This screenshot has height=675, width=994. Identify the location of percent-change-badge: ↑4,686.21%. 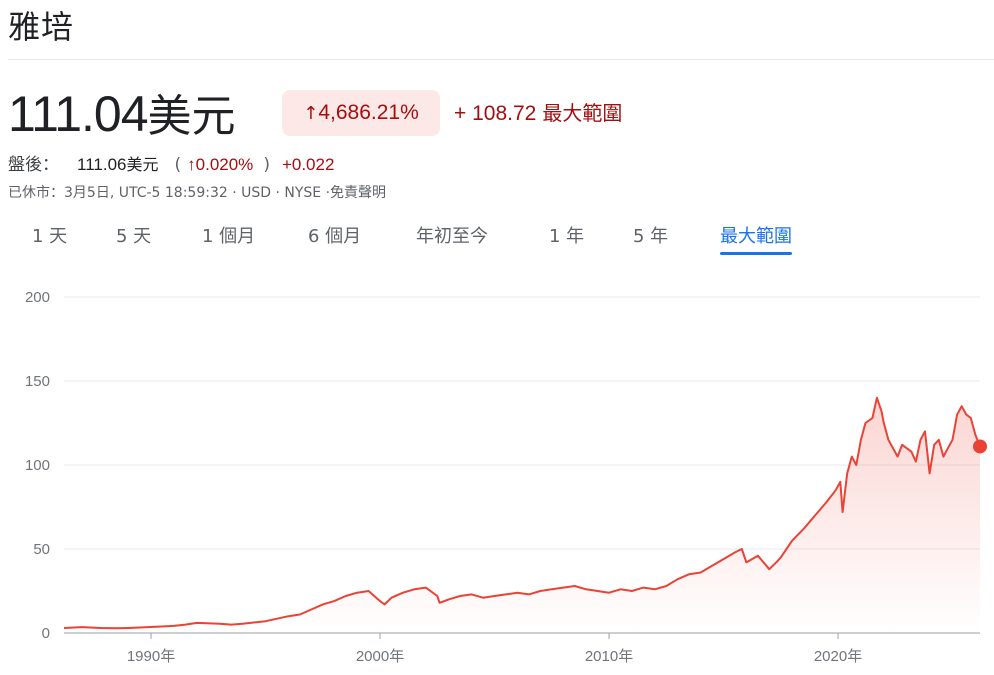
(361, 113).